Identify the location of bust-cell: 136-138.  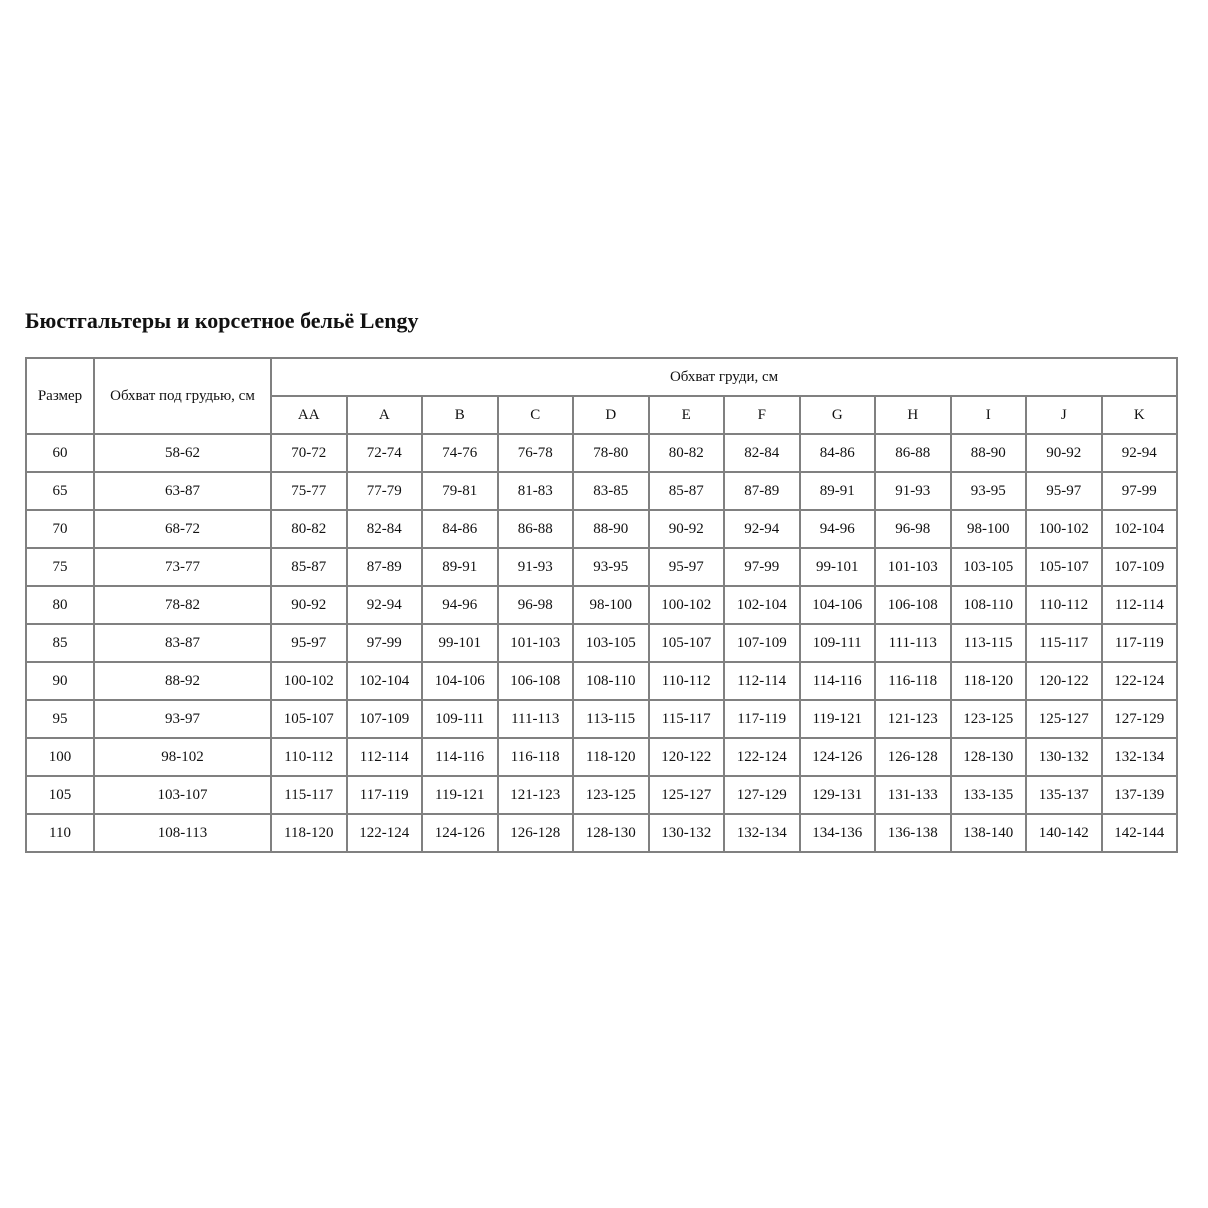
(913, 833).